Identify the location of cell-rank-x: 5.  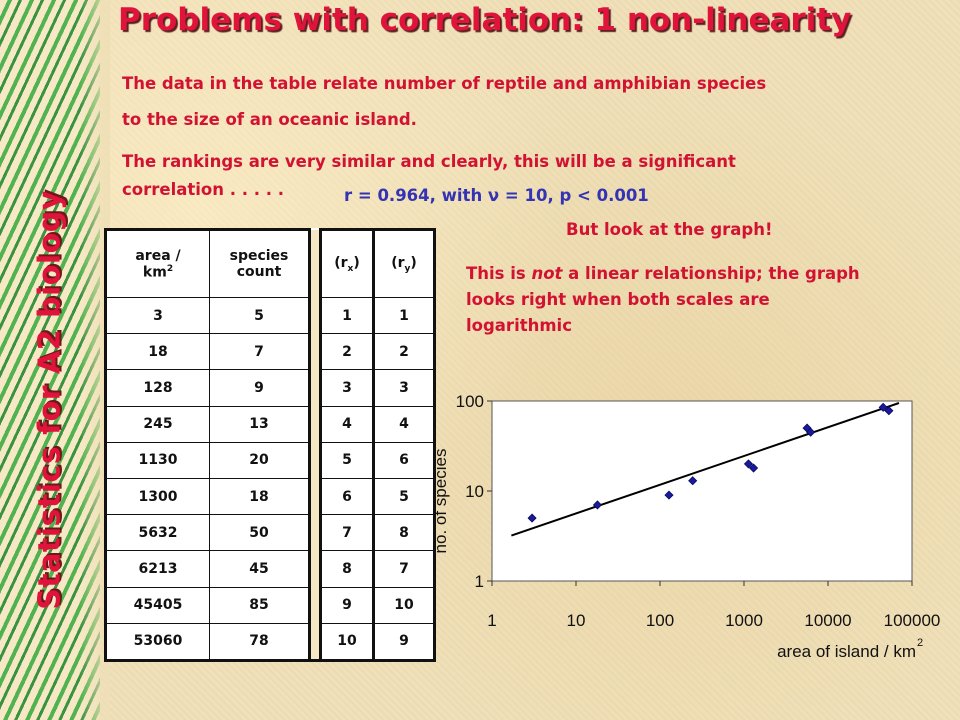
(347, 460).